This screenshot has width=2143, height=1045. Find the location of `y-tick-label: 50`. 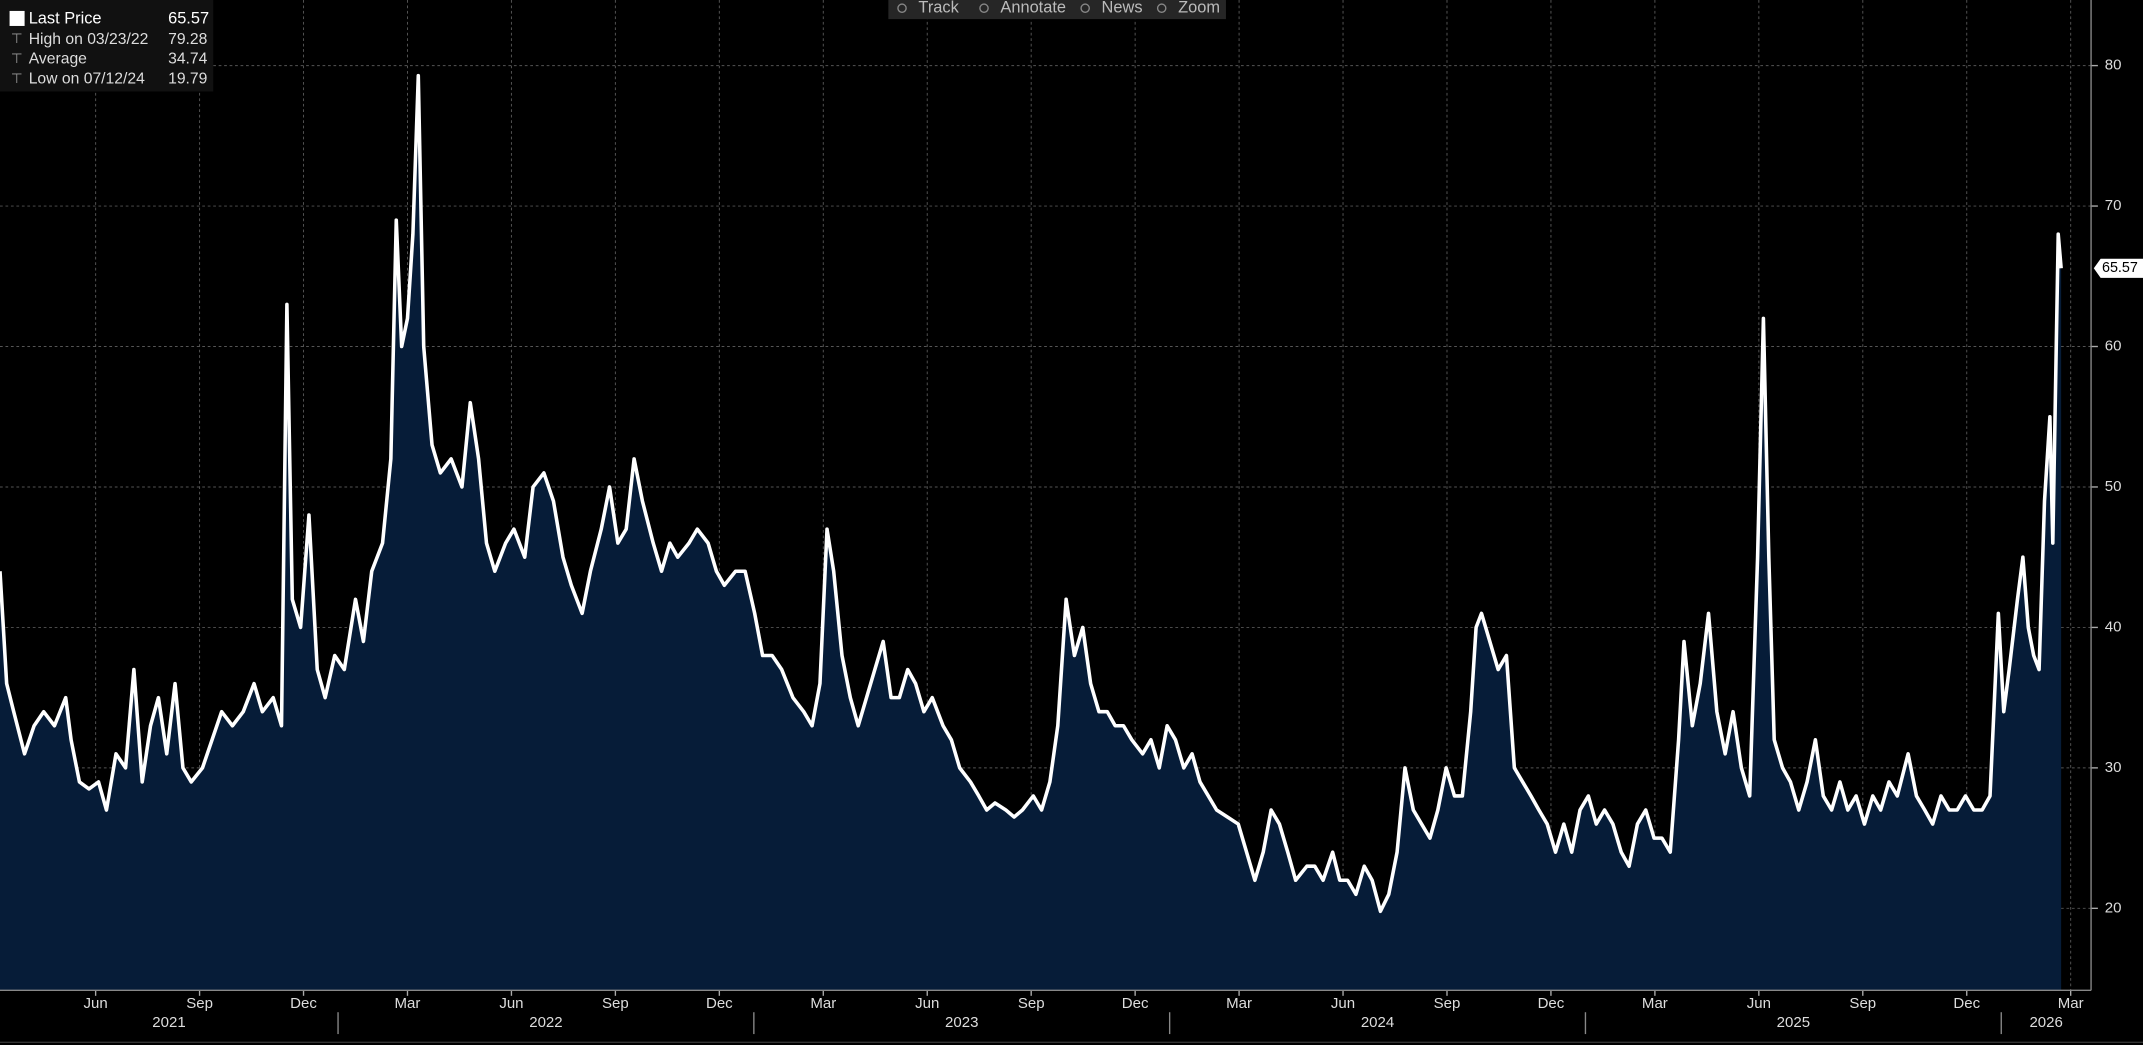

y-tick-label: 50 is located at coordinates (2113, 486).